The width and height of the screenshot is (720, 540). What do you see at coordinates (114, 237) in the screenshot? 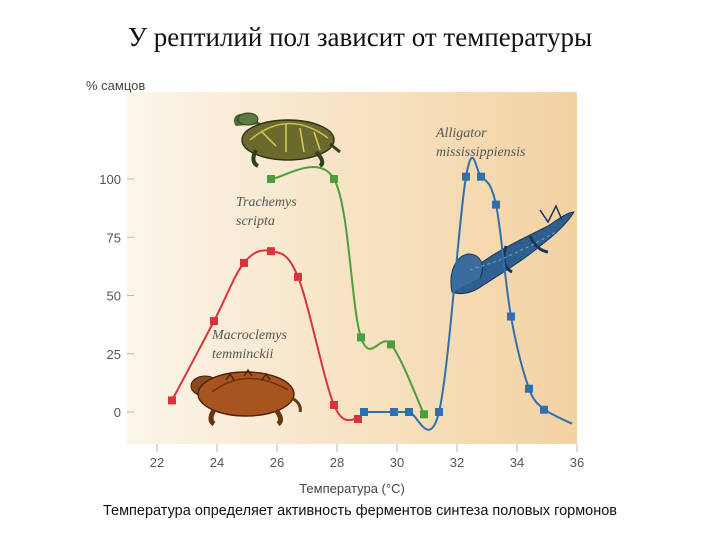
I see `y-tick-label: 75` at bounding box center [114, 237].